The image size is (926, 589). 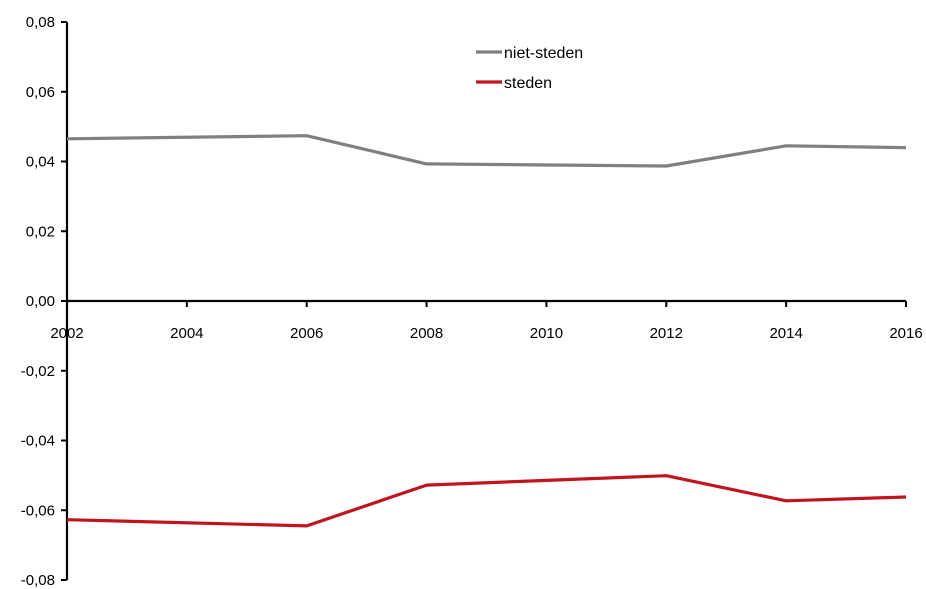 What do you see at coordinates (426, 333) in the screenshot?
I see `x-tick-label: 2008` at bounding box center [426, 333].